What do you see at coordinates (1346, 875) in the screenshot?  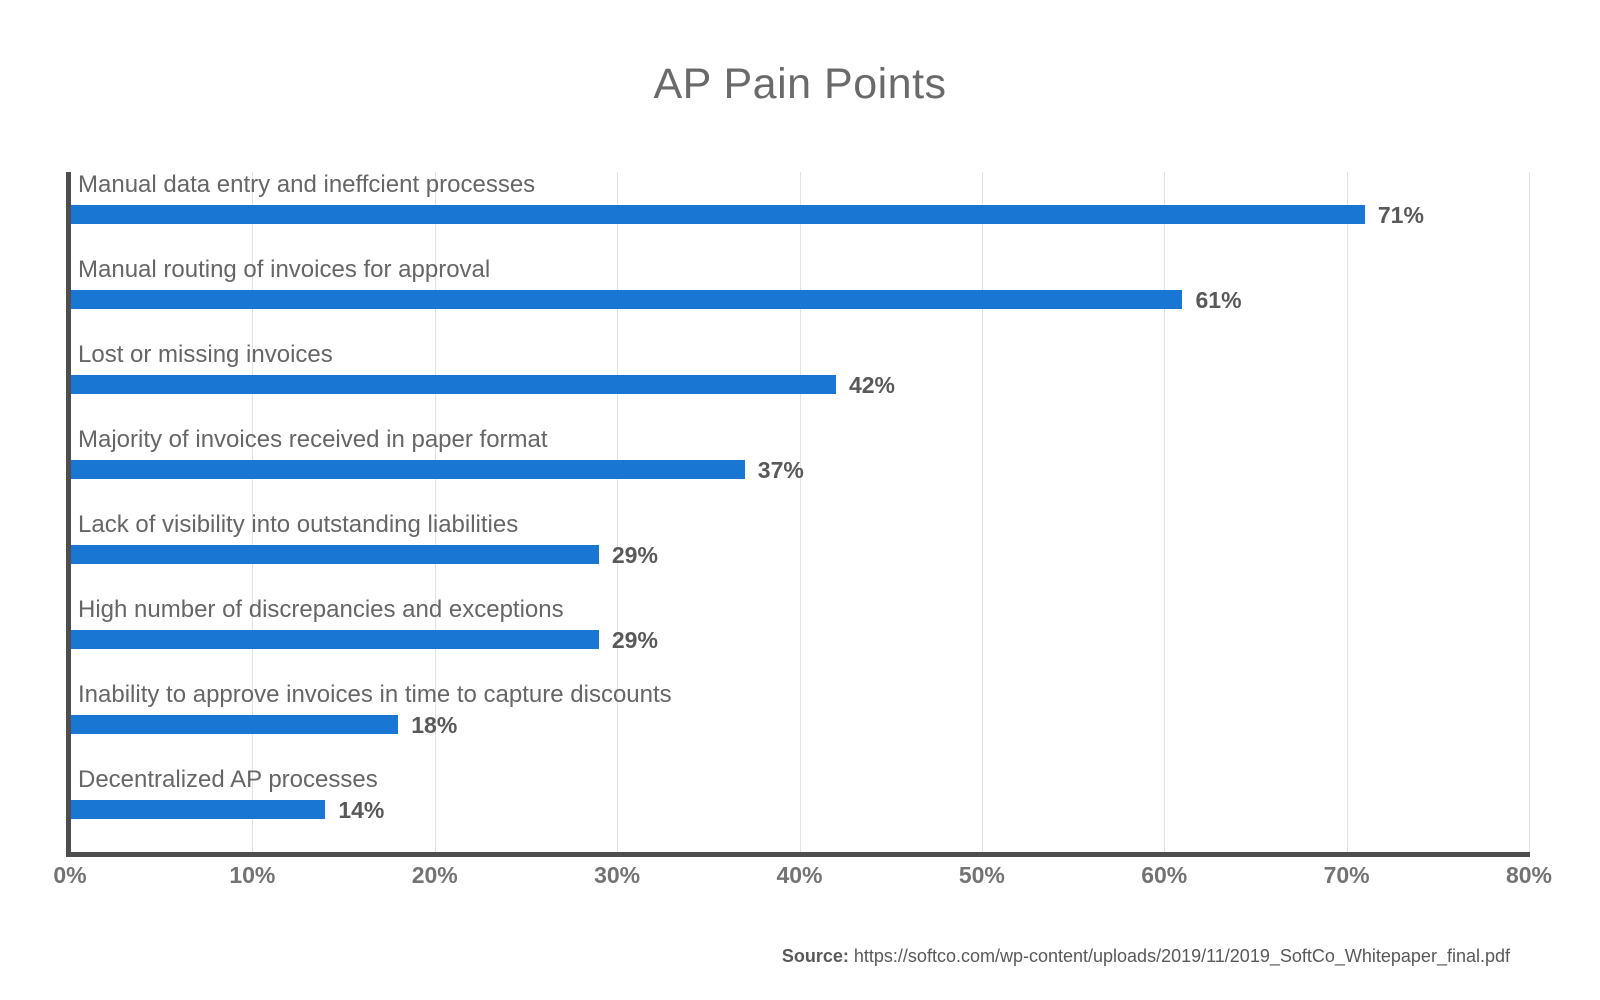 I see `x-tick-label: 70%` at bounding box center [1346, 875].